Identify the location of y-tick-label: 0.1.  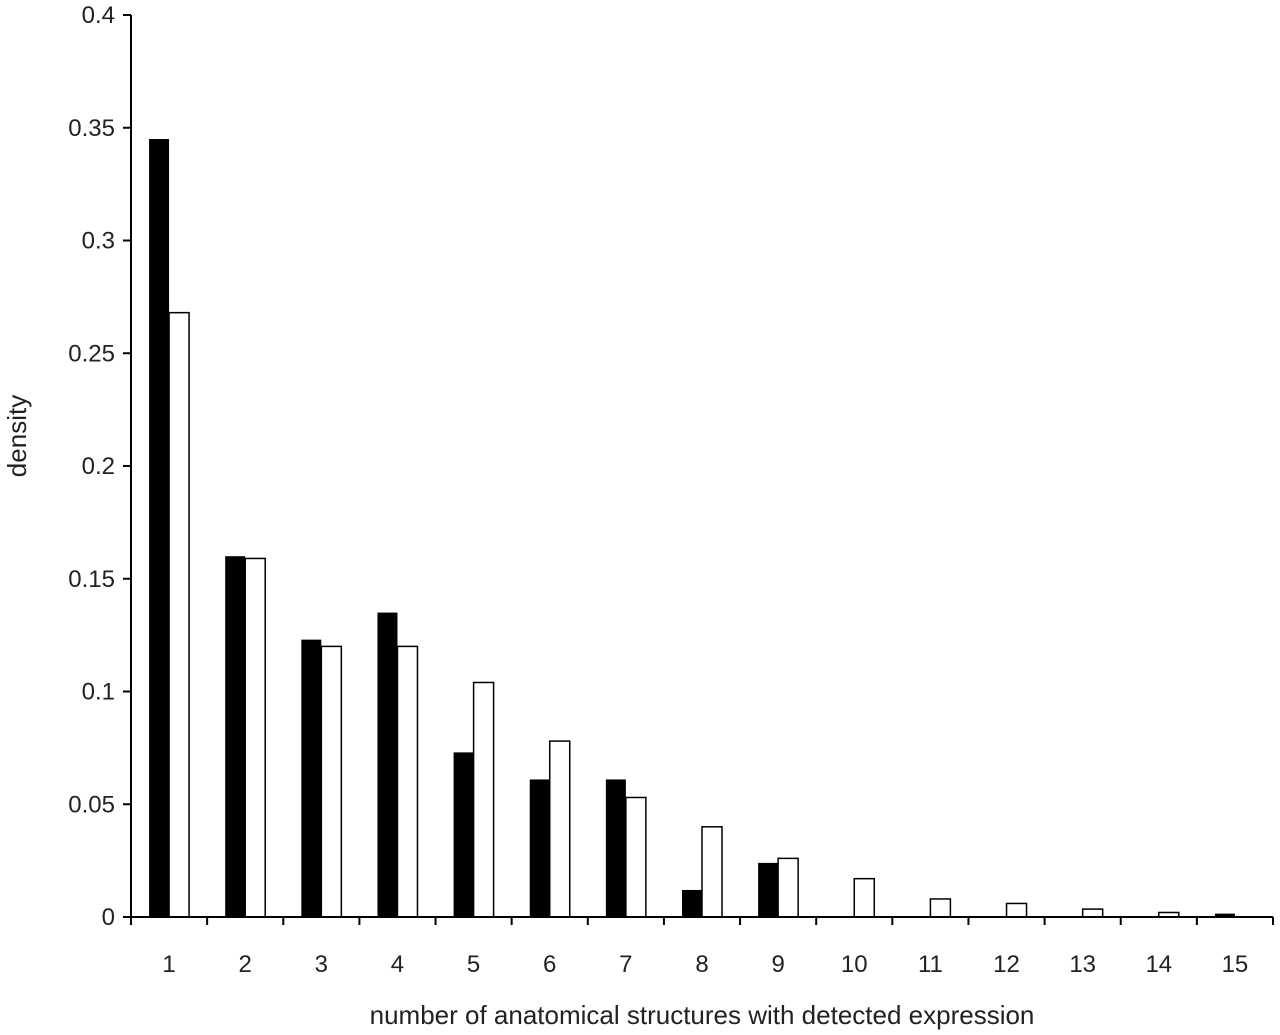
(98, 692).